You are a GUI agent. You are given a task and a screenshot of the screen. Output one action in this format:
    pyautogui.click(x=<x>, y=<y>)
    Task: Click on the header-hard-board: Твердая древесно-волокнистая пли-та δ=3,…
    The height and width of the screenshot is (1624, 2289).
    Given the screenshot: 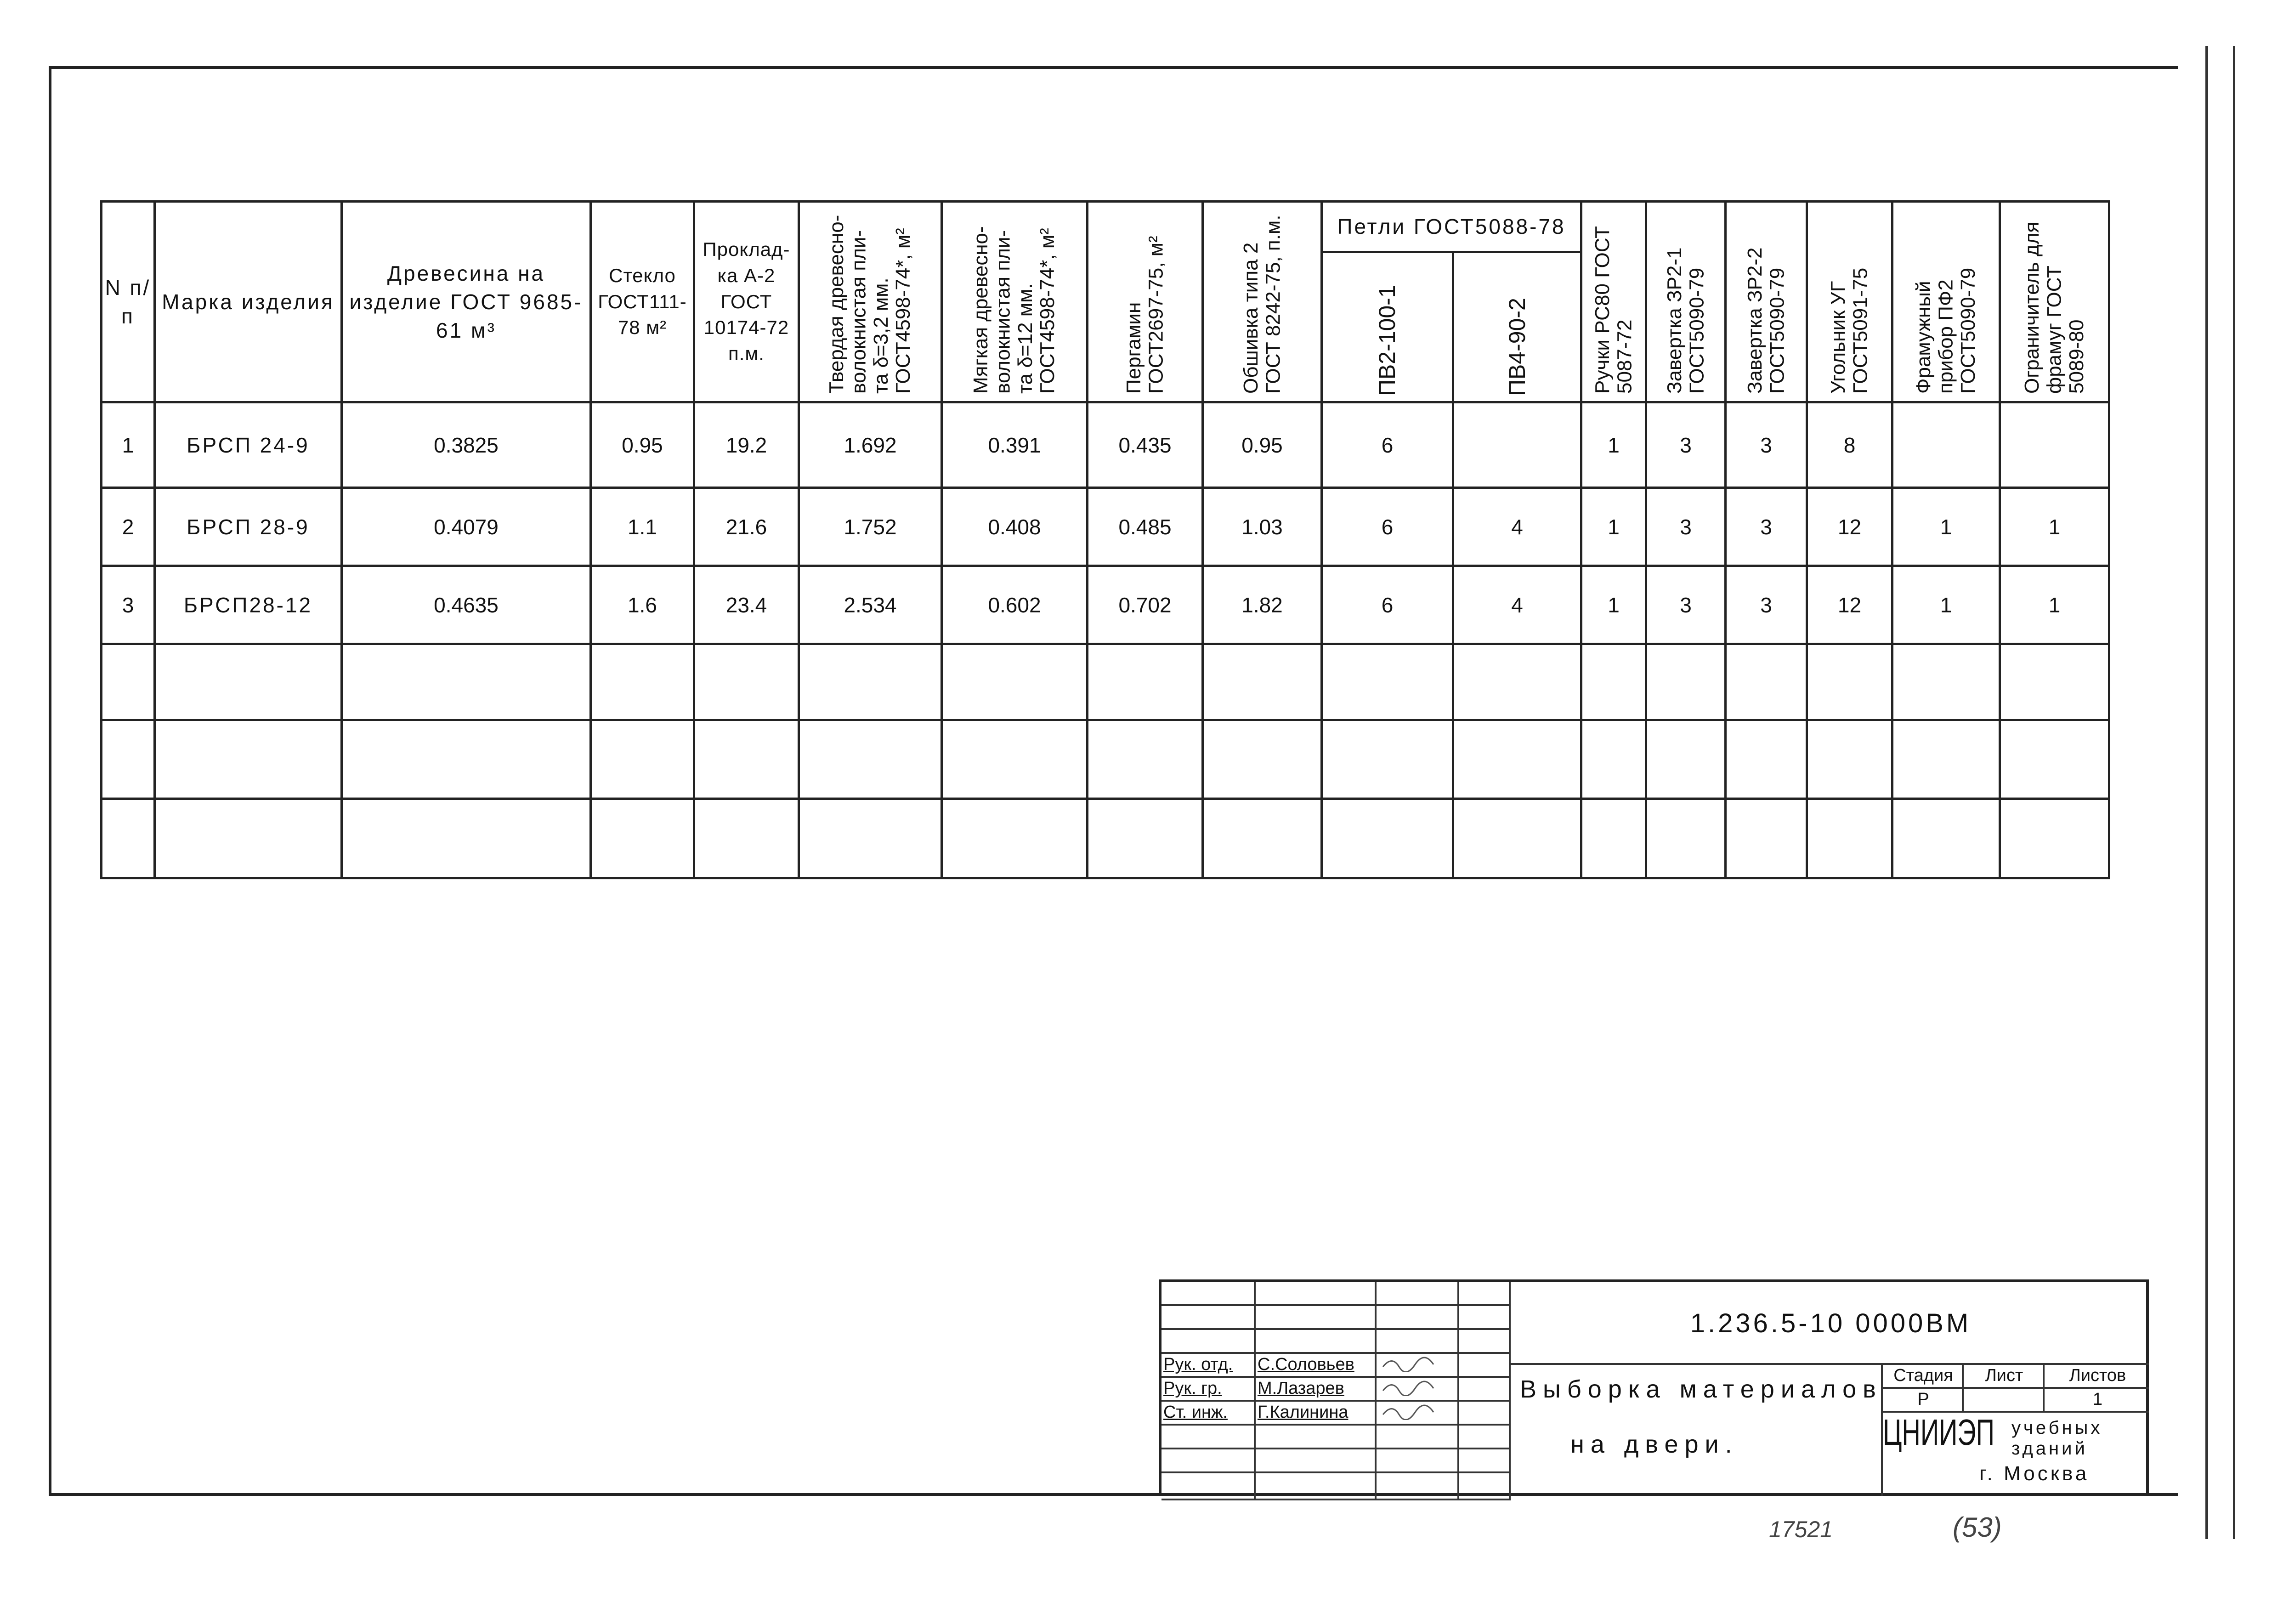 What is the action you would take?
    pyautogui.click(x=870, y=305)
    